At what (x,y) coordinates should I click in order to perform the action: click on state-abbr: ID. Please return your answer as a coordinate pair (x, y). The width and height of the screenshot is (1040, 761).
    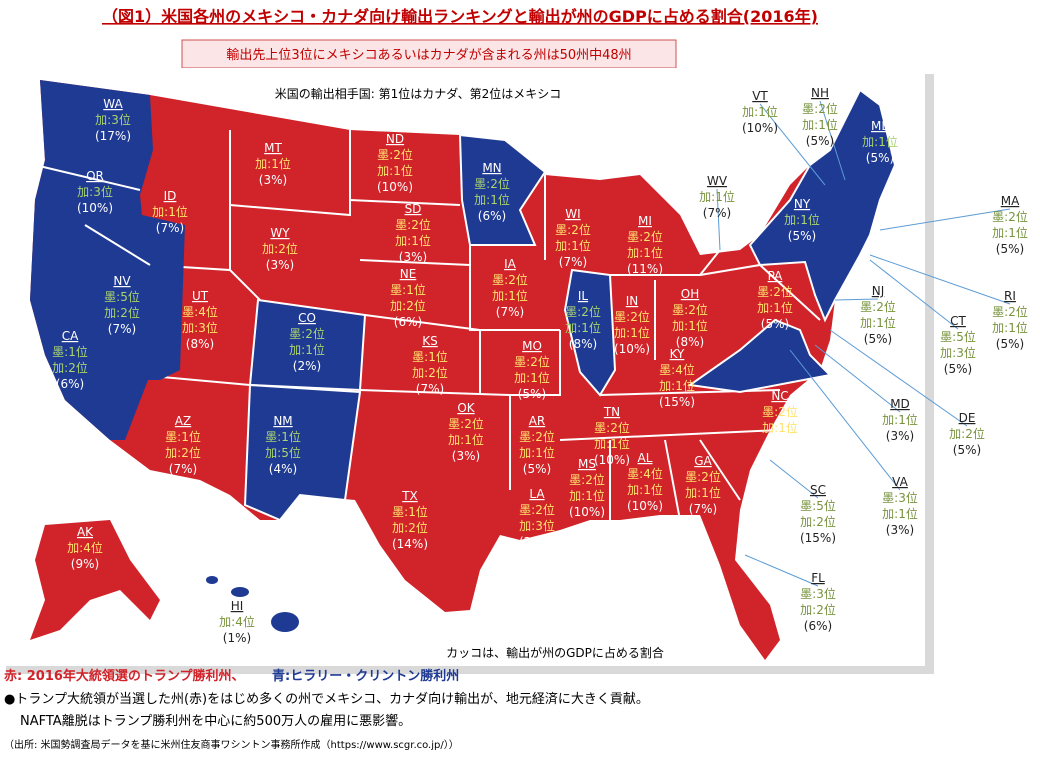
    Looking at the image, I should click on (170, 196).